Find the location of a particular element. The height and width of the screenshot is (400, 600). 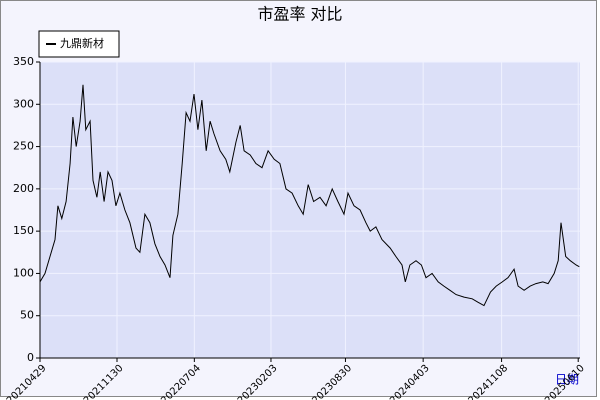

y-tick-label: 0 is located at coordinates (30, 357).